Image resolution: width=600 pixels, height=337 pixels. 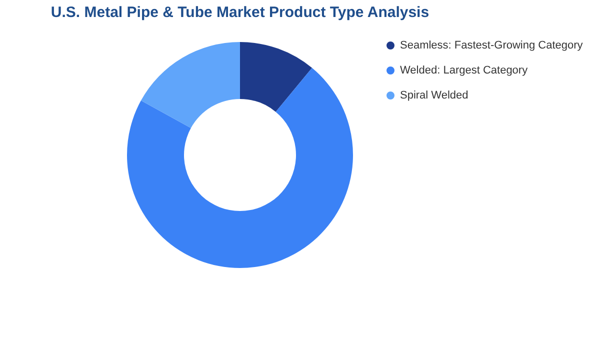 What do you see at coordinates (434, 96) in the screenshot?
I see `legend-label: Spiral Welded` at bounding box center [434, 96].